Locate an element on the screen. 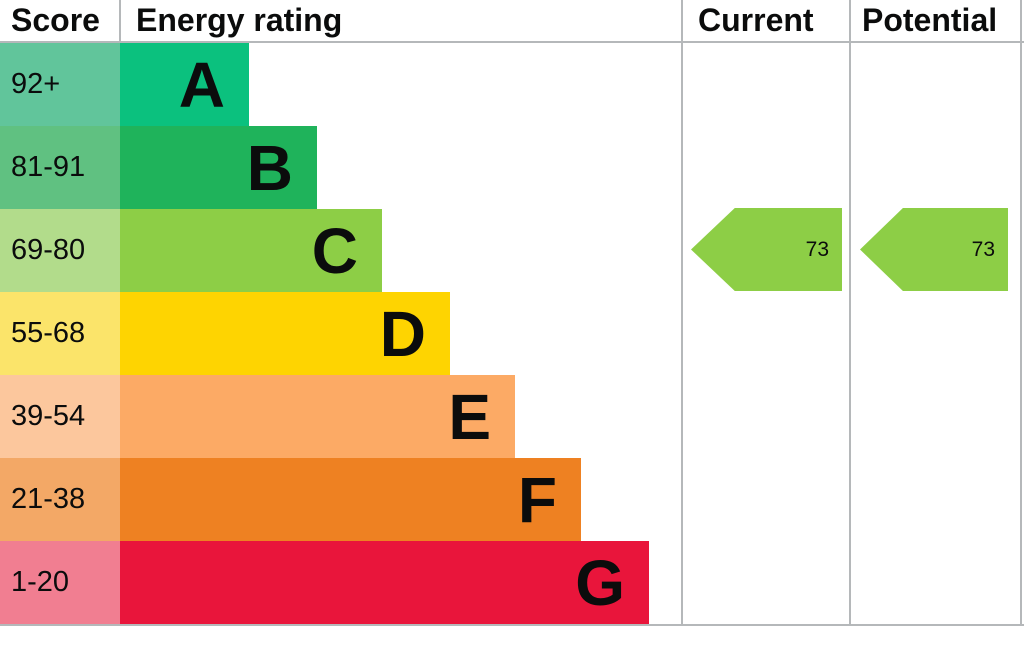 This screenshot has height=666, width=1024. band-row-b: 81-91 B is located at coordinates (341, 167).